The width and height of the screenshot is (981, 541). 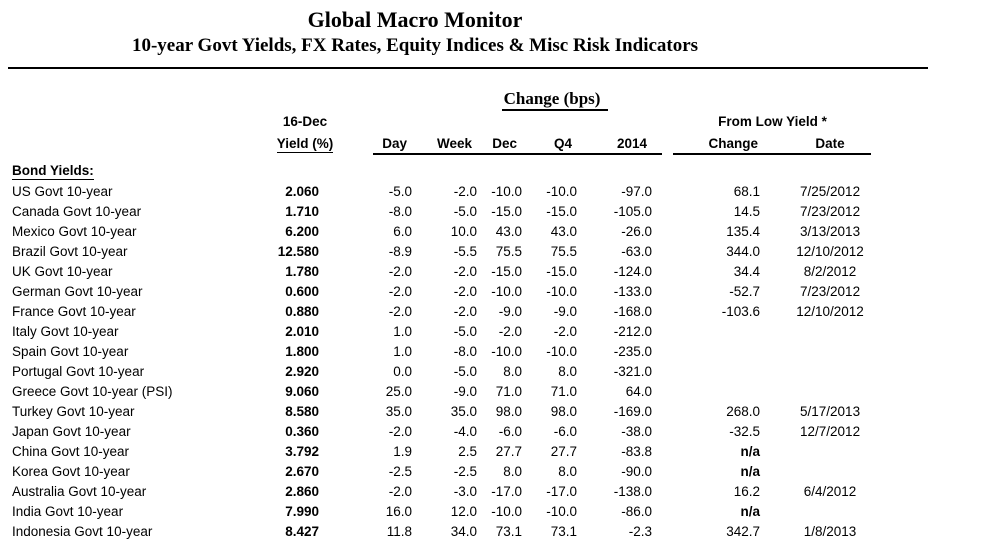 I want to click on day-change-value: 25.0, so click(x=398, y=391).